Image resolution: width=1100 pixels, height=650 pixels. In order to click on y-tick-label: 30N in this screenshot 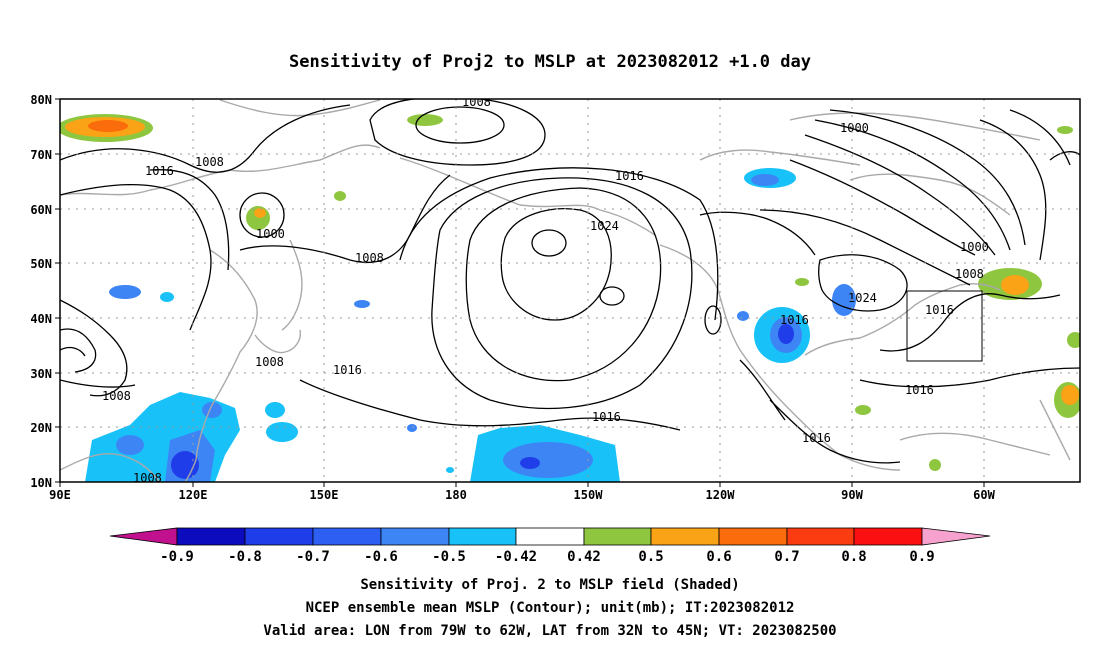, I will do `click(41, 374)`.